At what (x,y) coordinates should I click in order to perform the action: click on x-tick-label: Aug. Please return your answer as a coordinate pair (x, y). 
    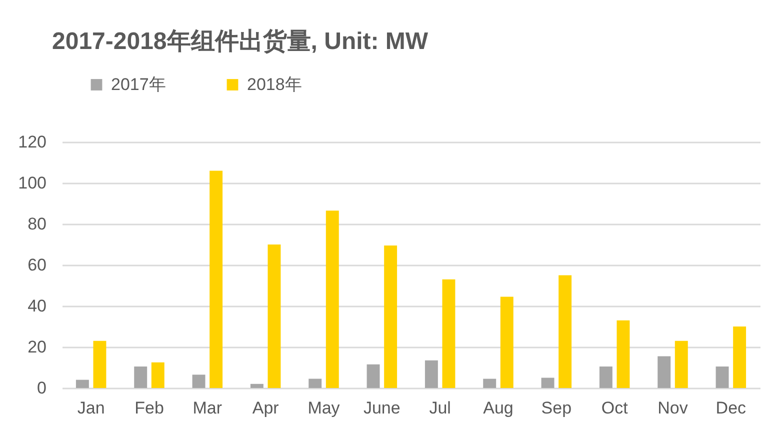
    Looking at the image, I should click on (498, 408).